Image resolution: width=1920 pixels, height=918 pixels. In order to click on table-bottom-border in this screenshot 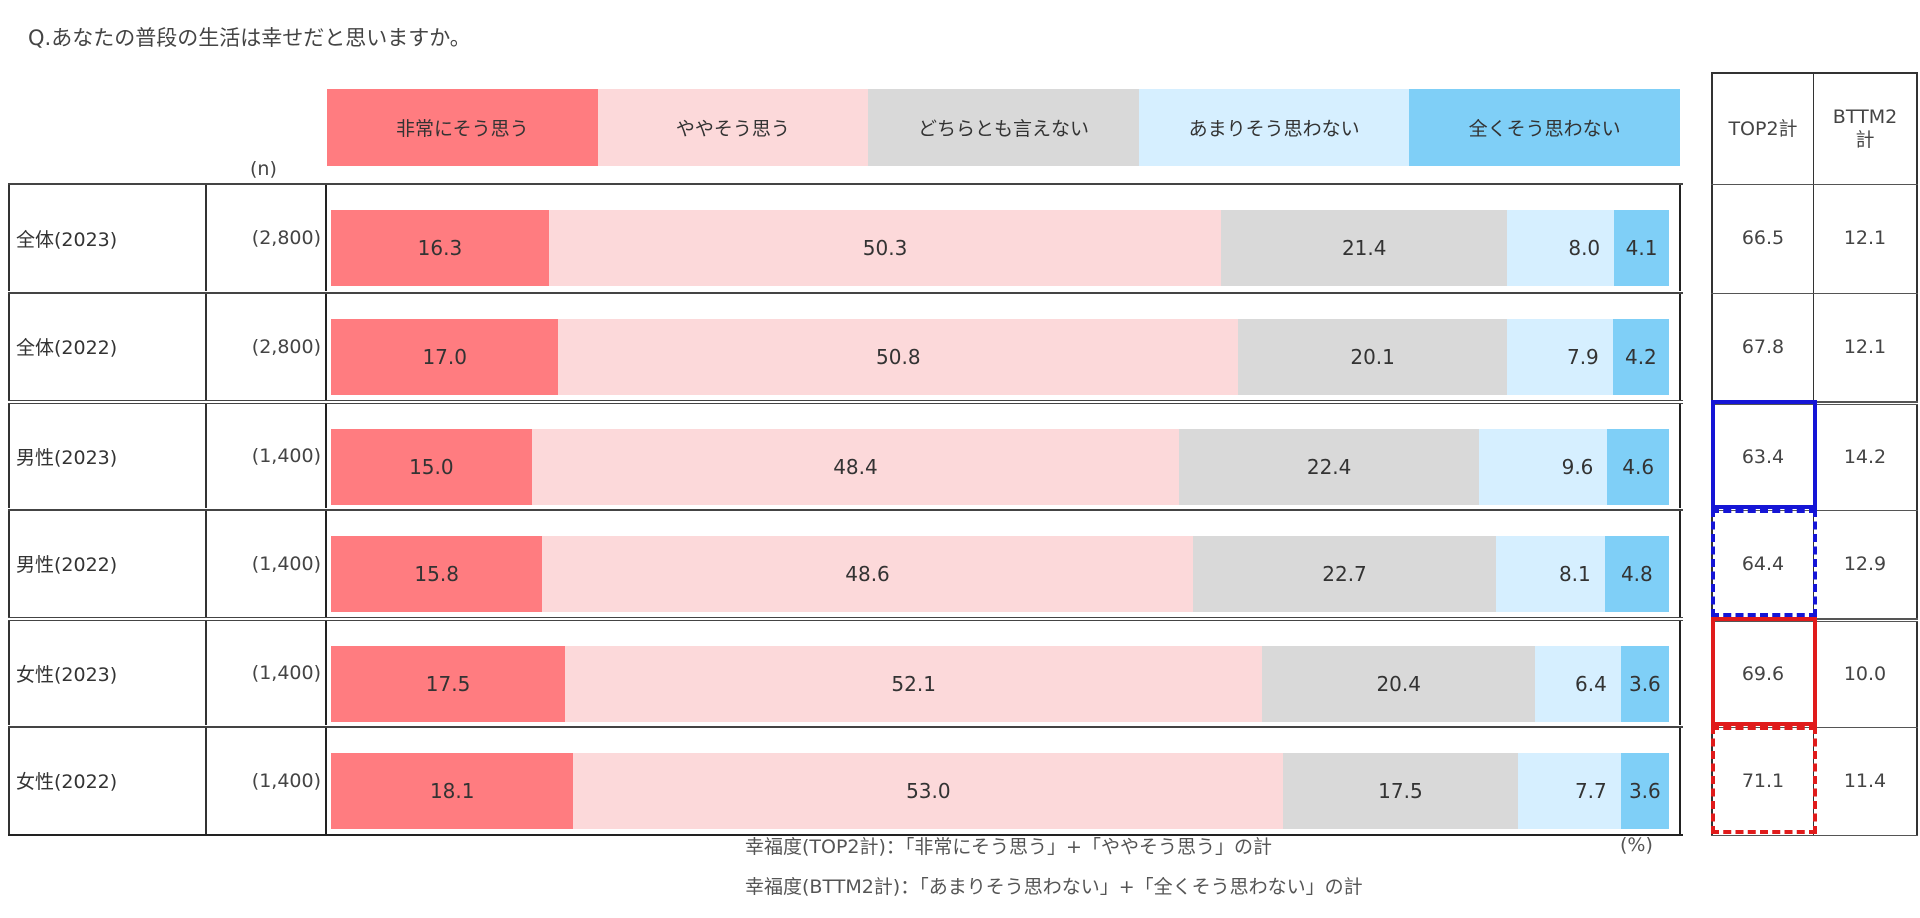, I will do `click(845, 835)`.